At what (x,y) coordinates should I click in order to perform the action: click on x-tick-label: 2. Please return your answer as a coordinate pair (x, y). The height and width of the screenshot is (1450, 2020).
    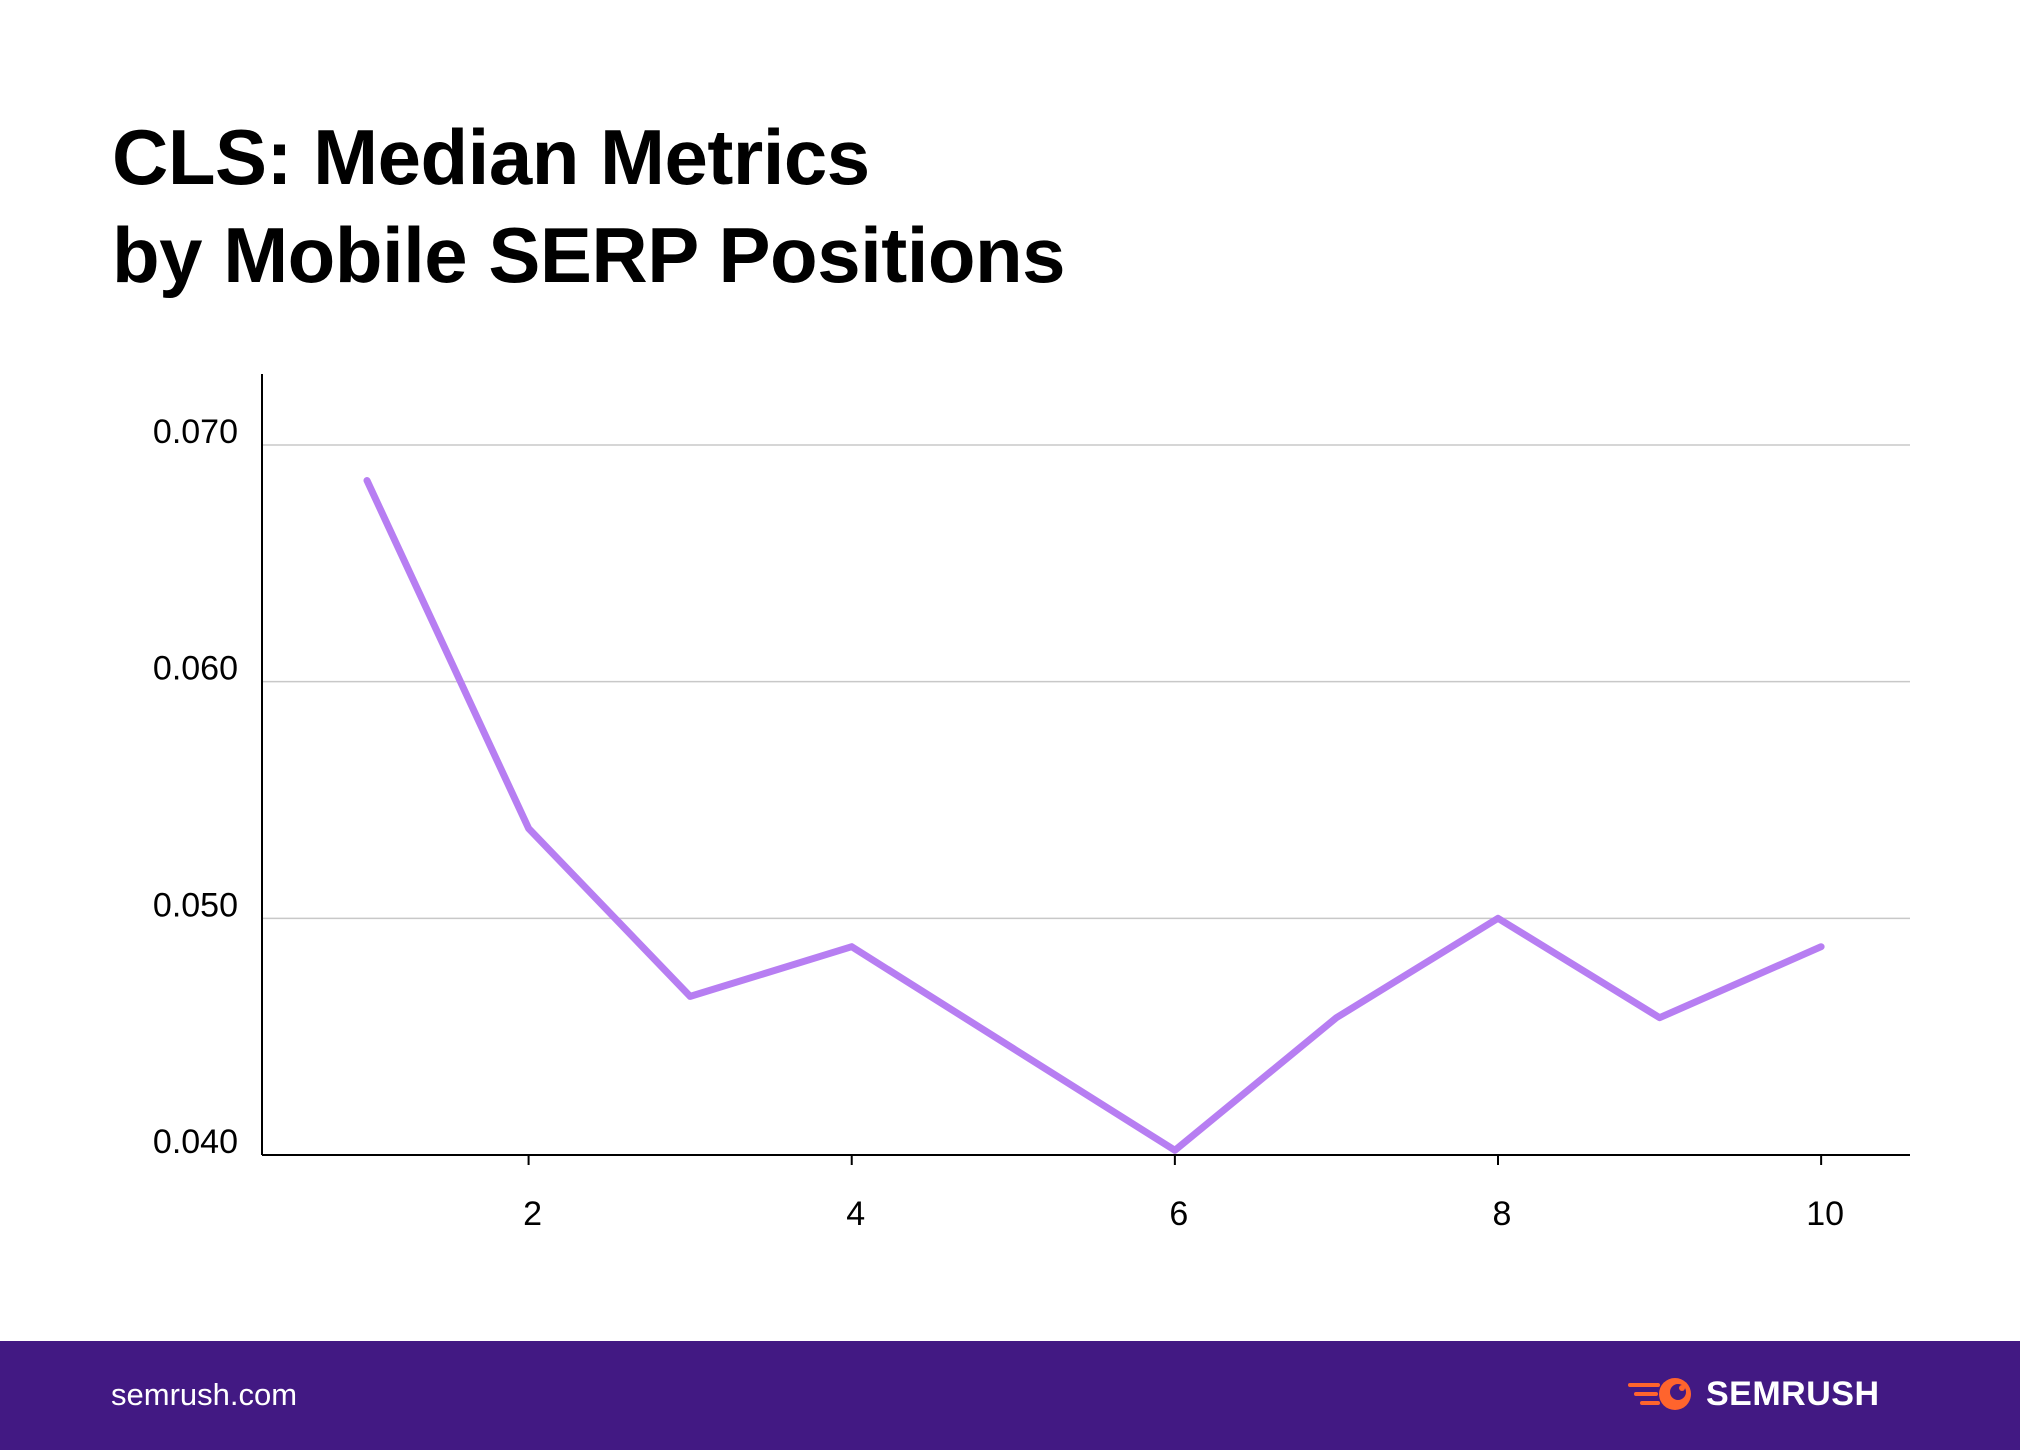
    Looking at the image, I should click on (532, 1214).